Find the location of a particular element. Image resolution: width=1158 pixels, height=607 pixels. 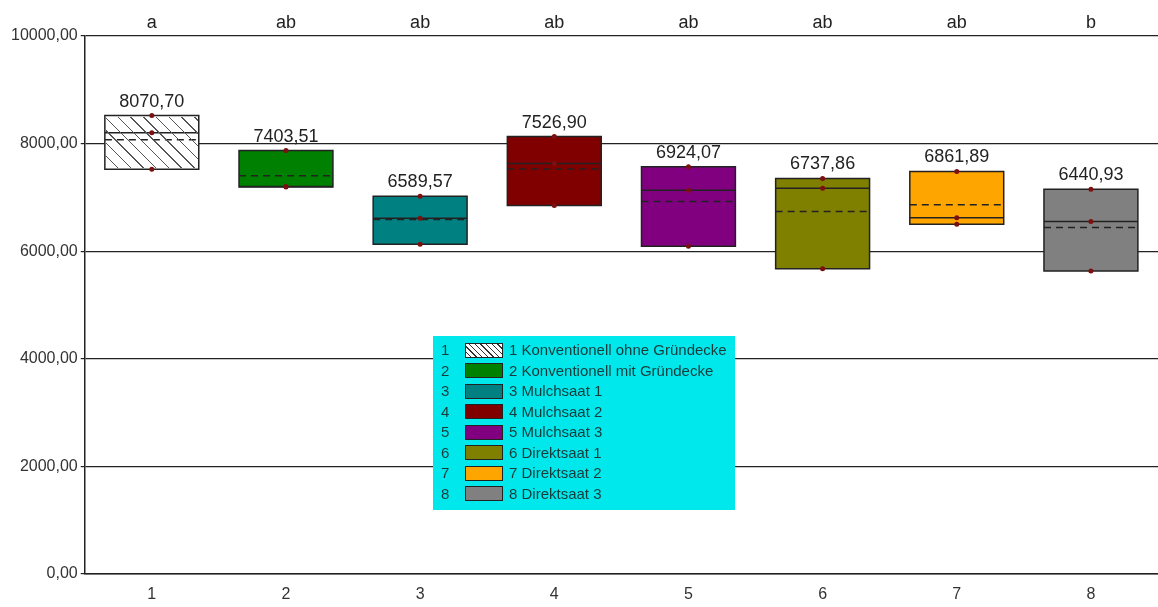

category-label: 1 is located at coordinates (445, 349).